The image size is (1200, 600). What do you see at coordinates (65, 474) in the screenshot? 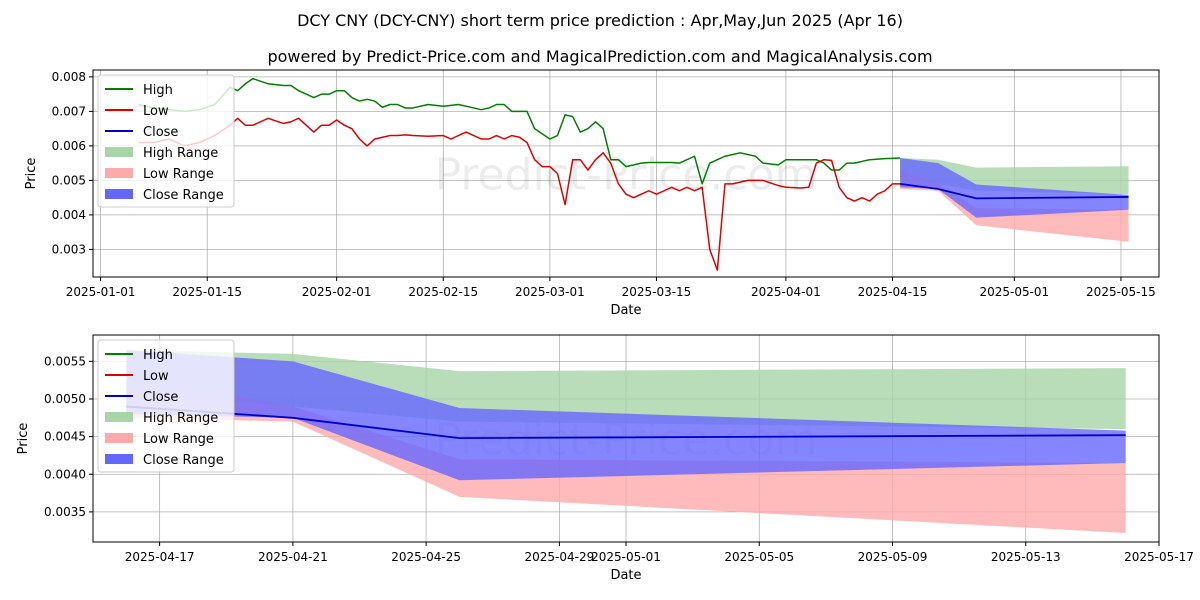
I see `y-tick-label: 0.0040` at bounding box center [65, 474].